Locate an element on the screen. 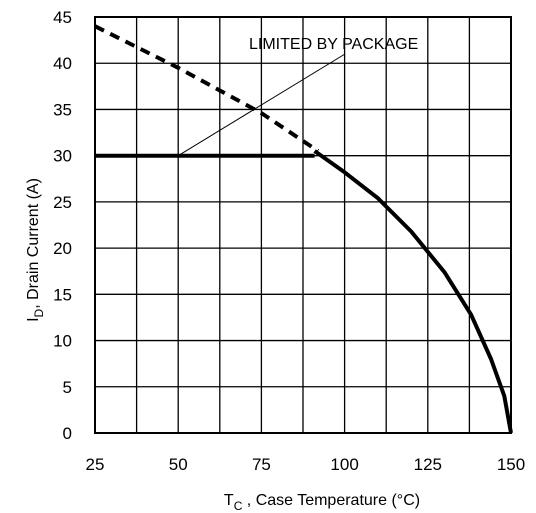  series-line-dashed is located at coordinates (207, 88).